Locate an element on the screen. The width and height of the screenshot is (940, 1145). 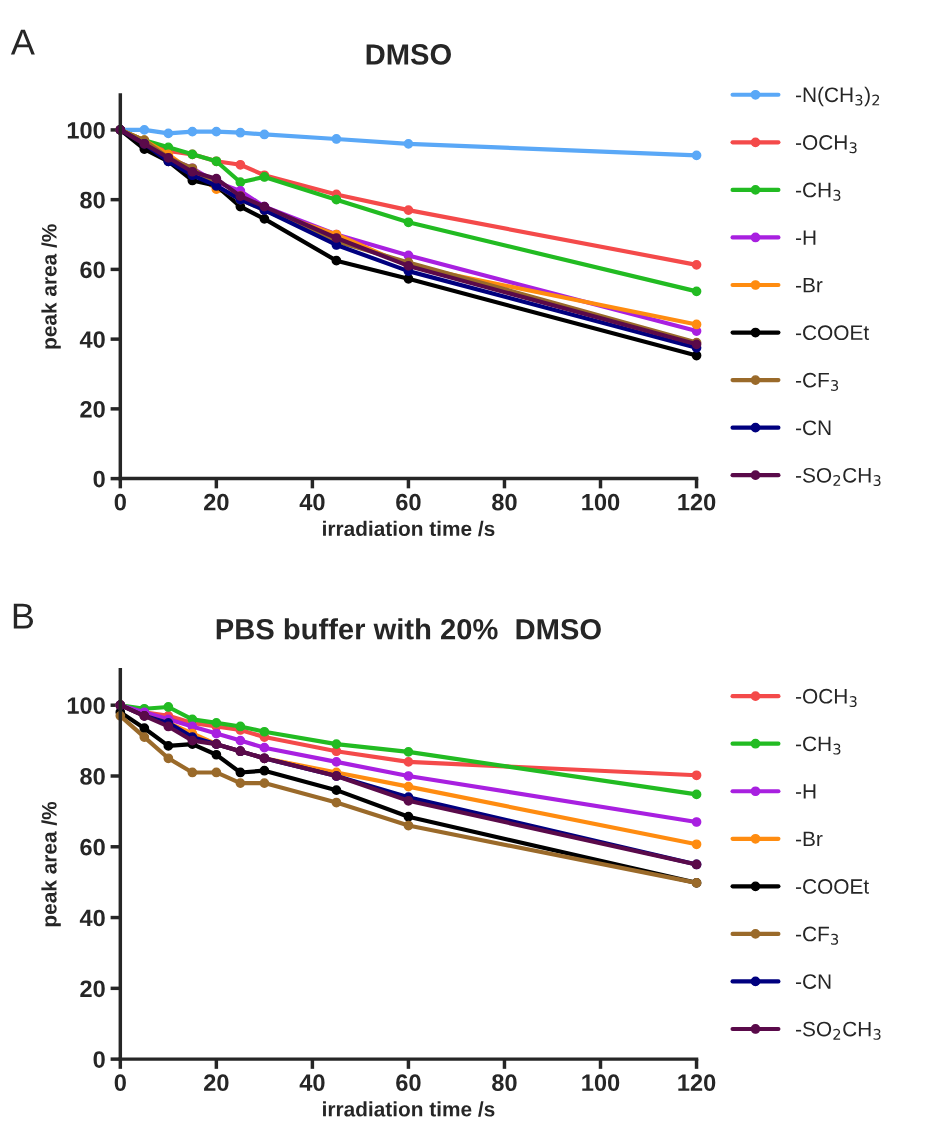
chart-title: DMSO is located at coordinates (408, 54).